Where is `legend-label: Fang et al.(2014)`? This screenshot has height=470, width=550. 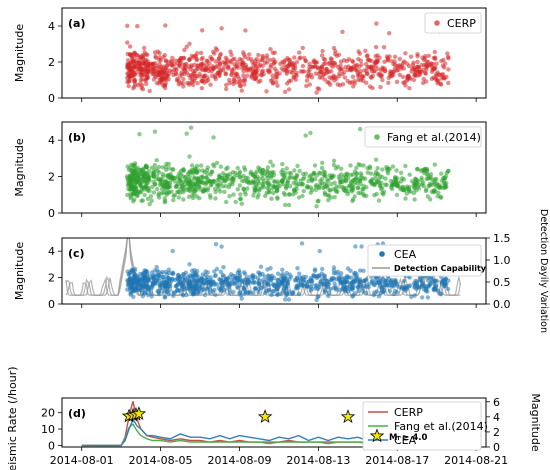
legend-label: Fang et al.(2014) is located at coordinates (441, 426).